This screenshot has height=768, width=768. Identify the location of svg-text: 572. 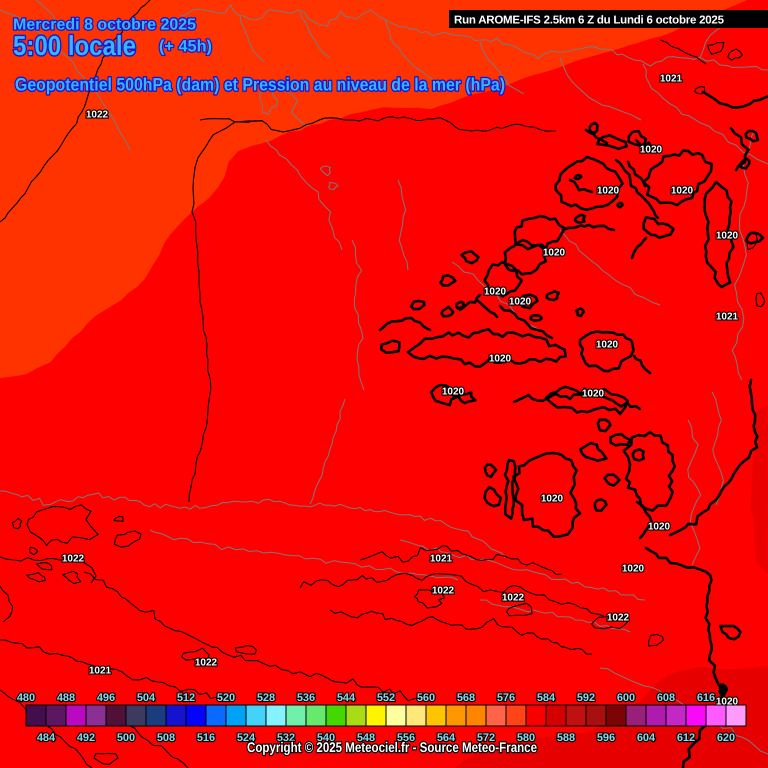
(486, 738).